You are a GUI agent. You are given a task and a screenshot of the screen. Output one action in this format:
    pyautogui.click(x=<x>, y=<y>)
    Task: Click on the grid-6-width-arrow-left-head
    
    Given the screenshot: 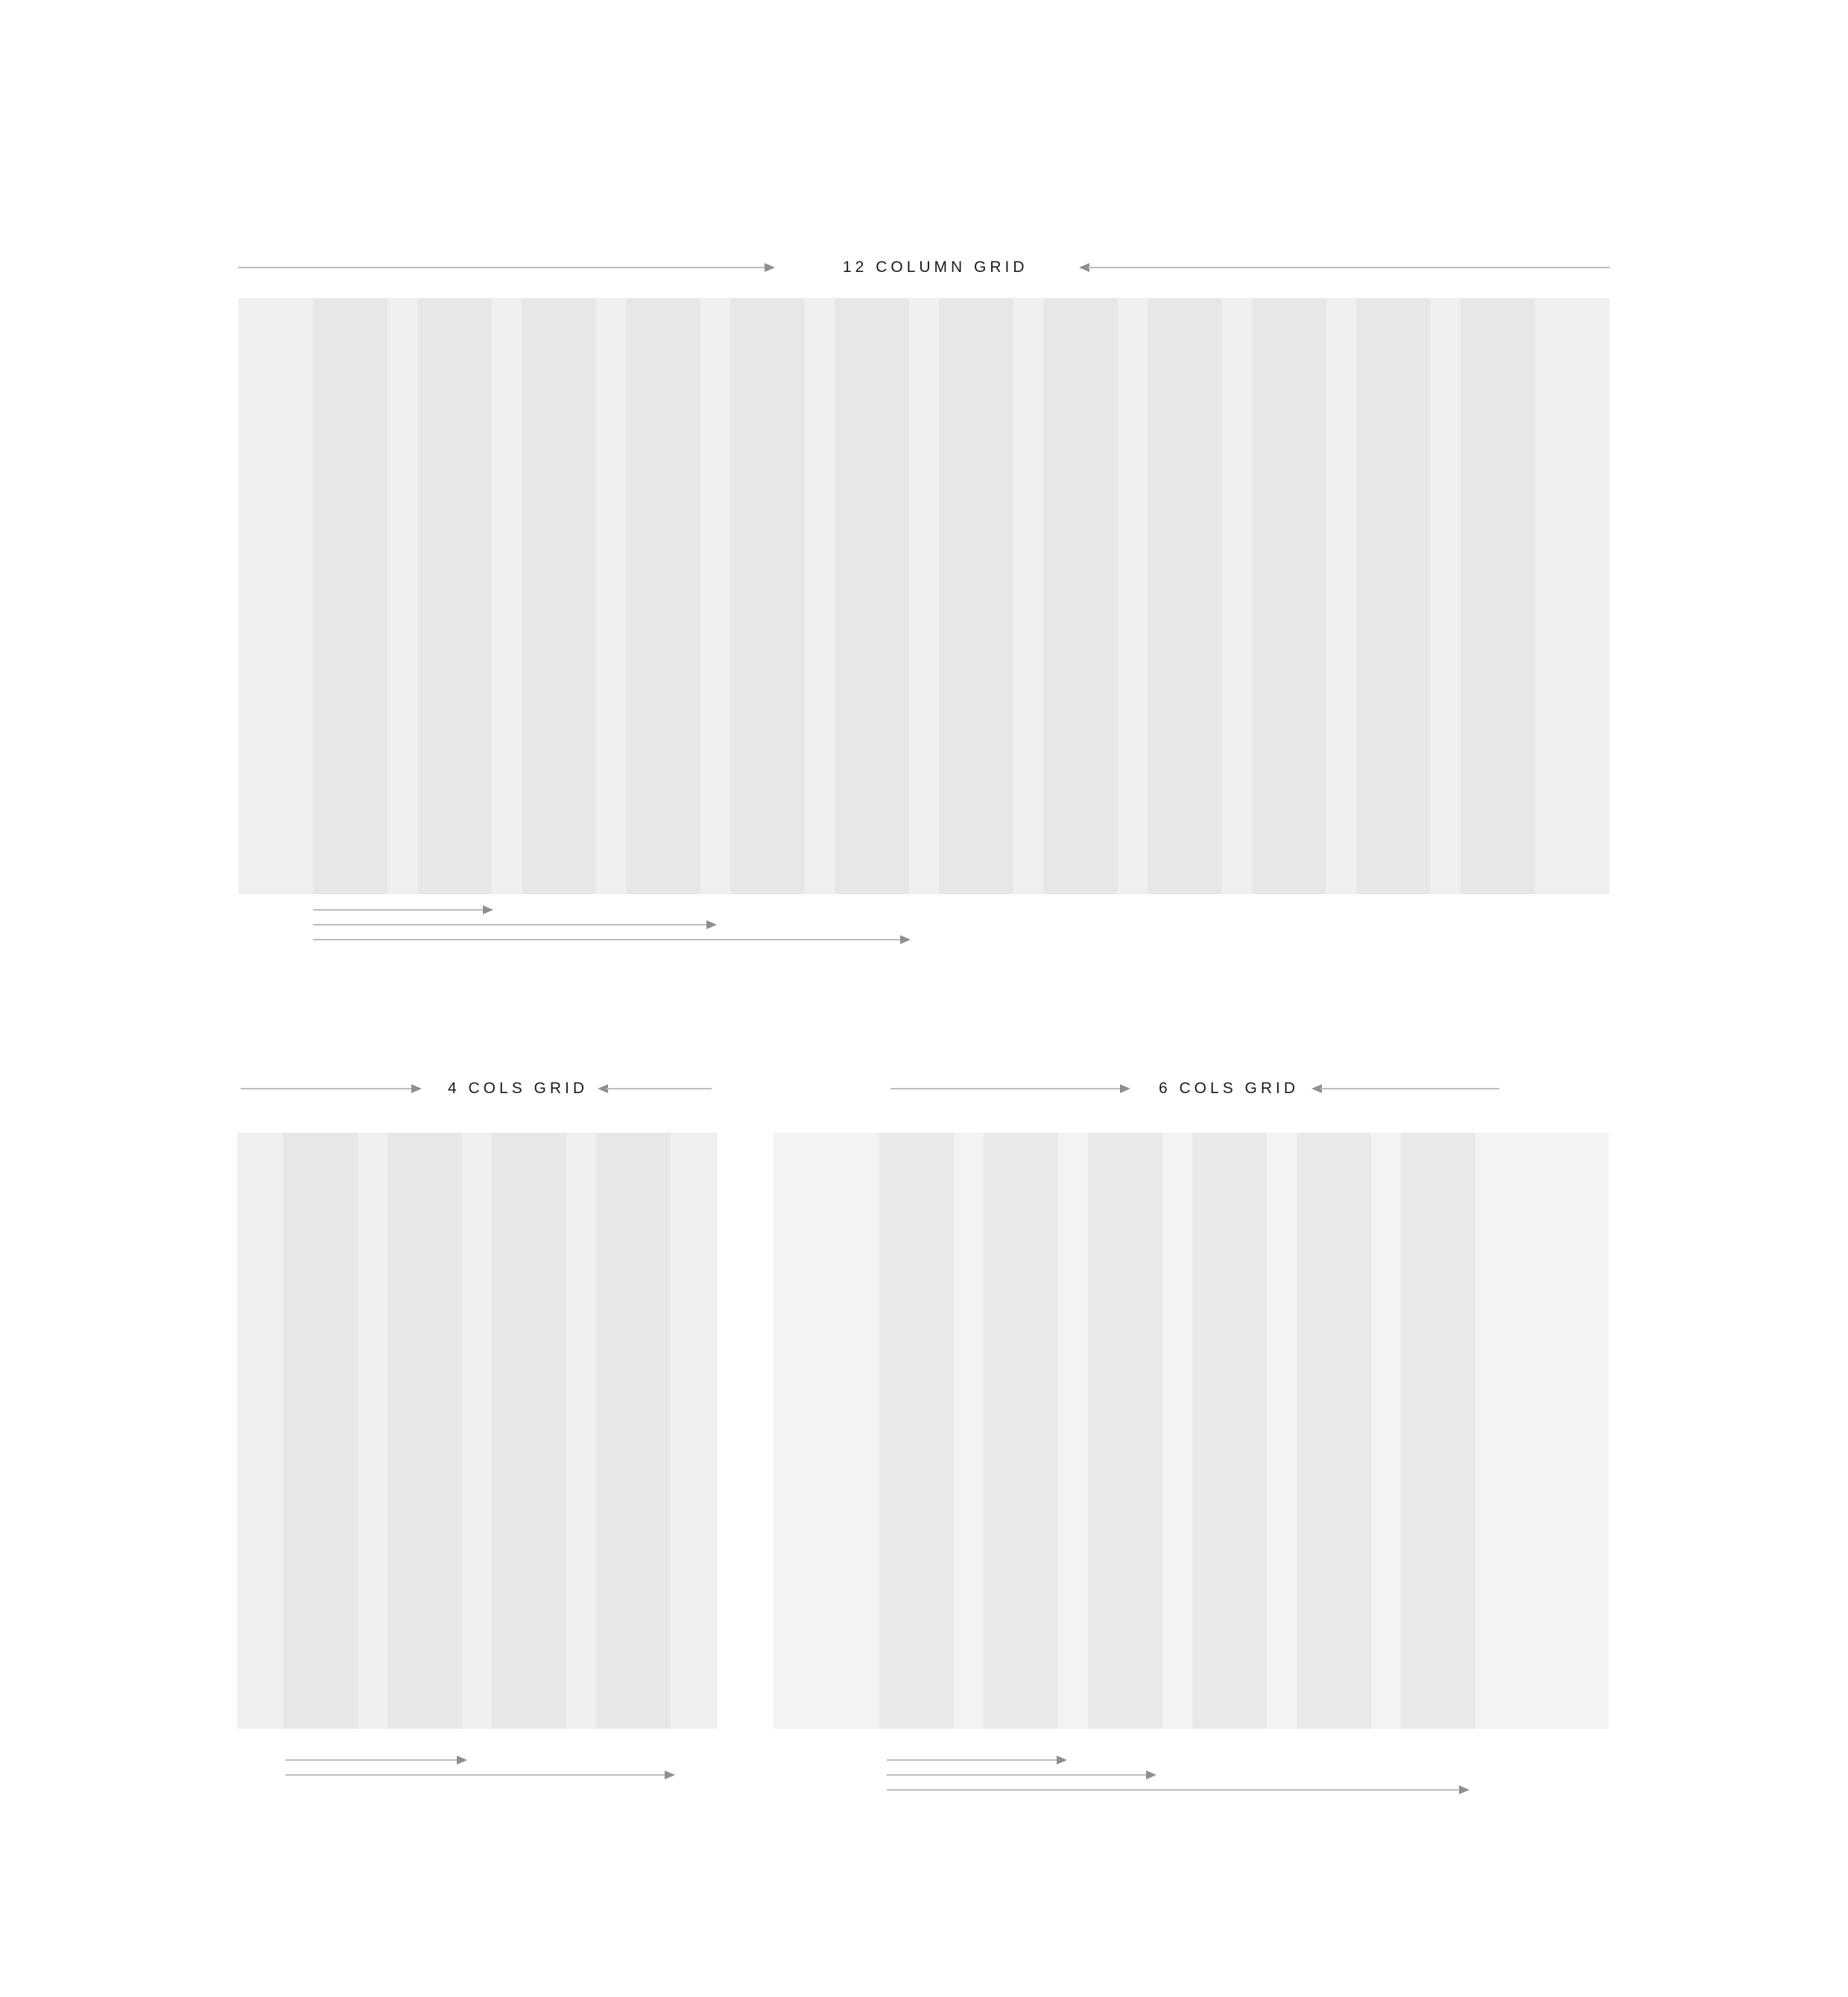 What is the action you would take?
    pyautogui.click(x=1125, y=1088)
    